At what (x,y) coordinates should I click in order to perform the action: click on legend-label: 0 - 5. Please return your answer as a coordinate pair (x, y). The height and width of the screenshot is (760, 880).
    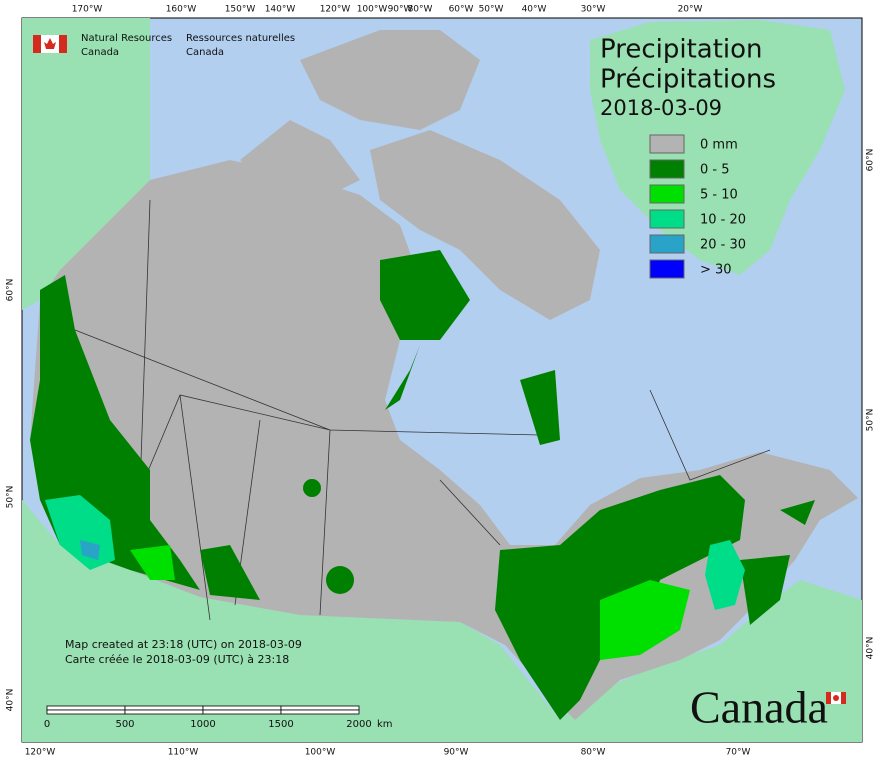
    Looking at the image, I should click on (715, 170).